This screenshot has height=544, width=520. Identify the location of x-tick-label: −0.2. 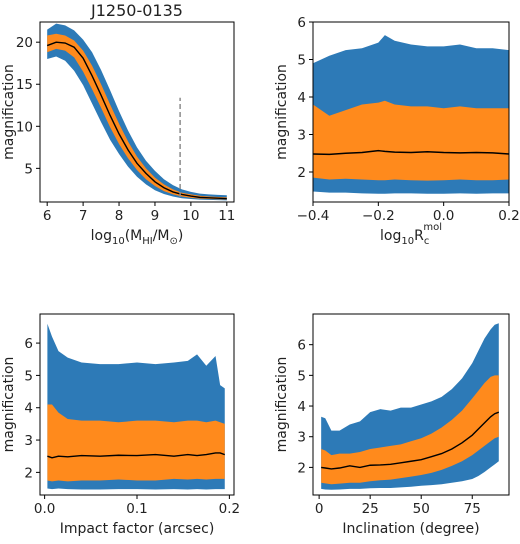
(378, 216).